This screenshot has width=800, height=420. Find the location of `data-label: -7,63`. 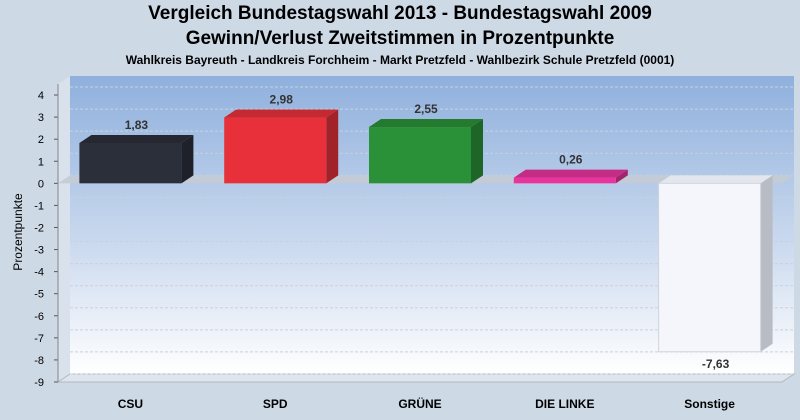

data-label: -7,63 is located at coordinates (716, 364).